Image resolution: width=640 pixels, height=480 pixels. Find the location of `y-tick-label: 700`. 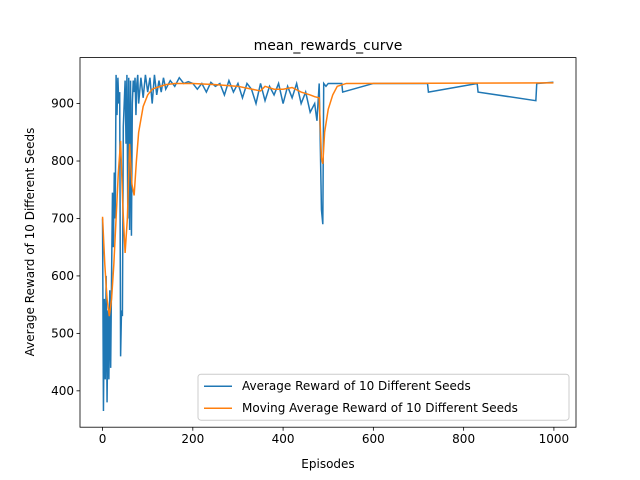

y-tick-label: 700 is located at coordinates (62, 218).